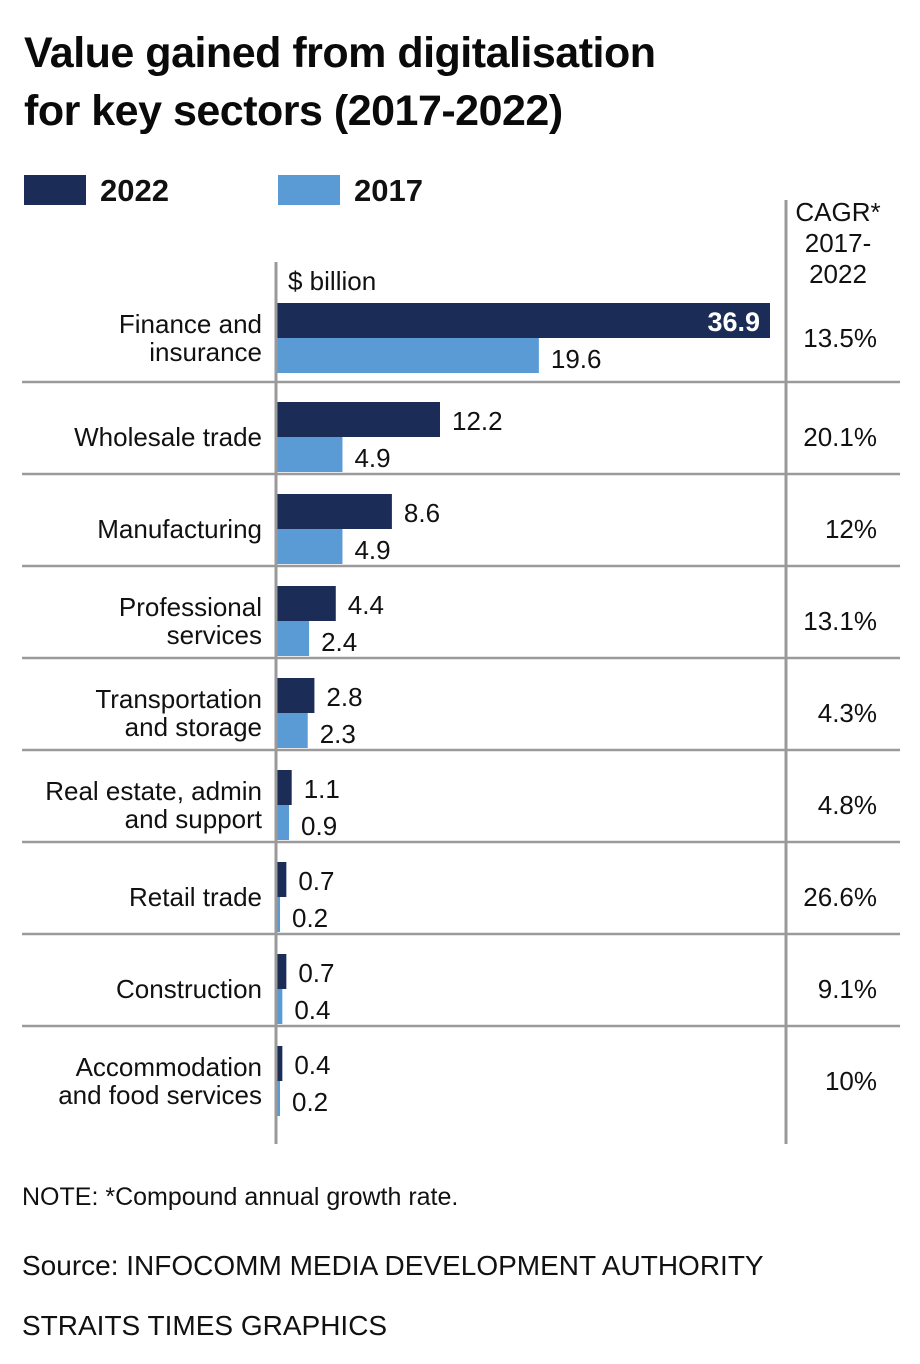  Describe the element at coordinates (840, 621) in the screenshot. I see `cagr-value: 13.1%` at that location.